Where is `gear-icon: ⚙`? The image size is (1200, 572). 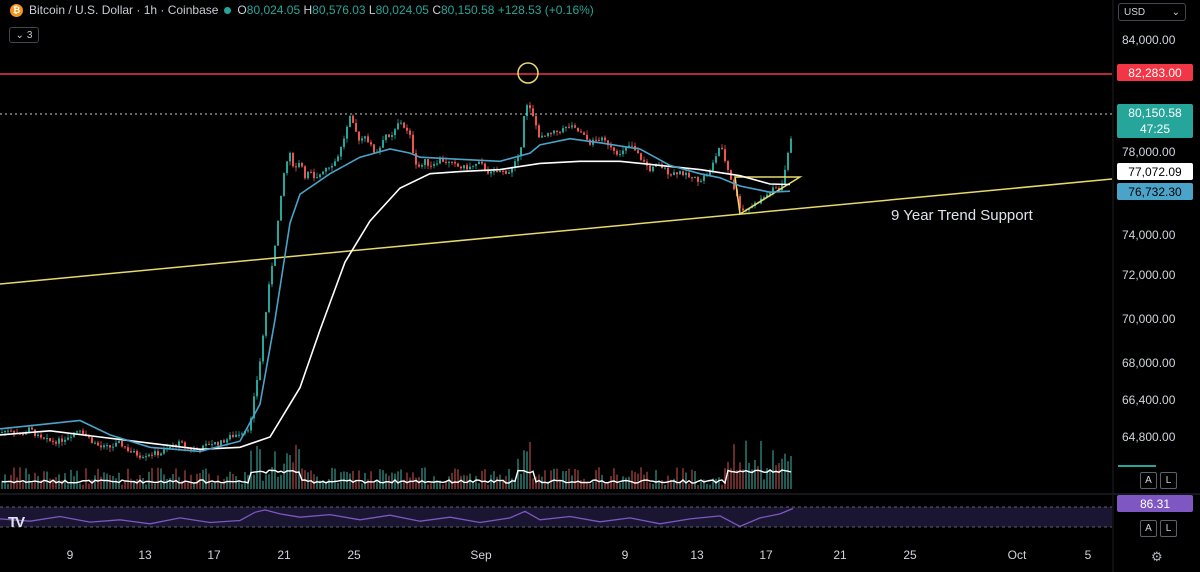 gear-icon: ⚙ is located at coordinates (1157, 556).